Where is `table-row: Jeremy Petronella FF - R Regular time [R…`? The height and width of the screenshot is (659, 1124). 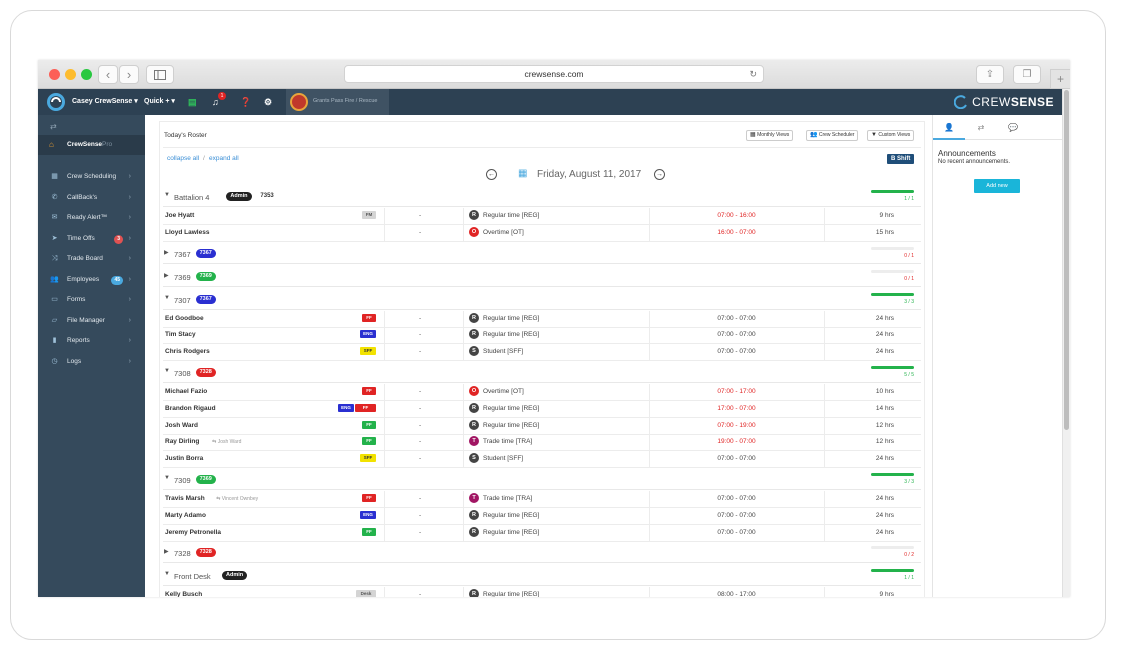
table-row: Jeremy Petronella FF - R Regular time [R… is located at coordinates (542, 533).